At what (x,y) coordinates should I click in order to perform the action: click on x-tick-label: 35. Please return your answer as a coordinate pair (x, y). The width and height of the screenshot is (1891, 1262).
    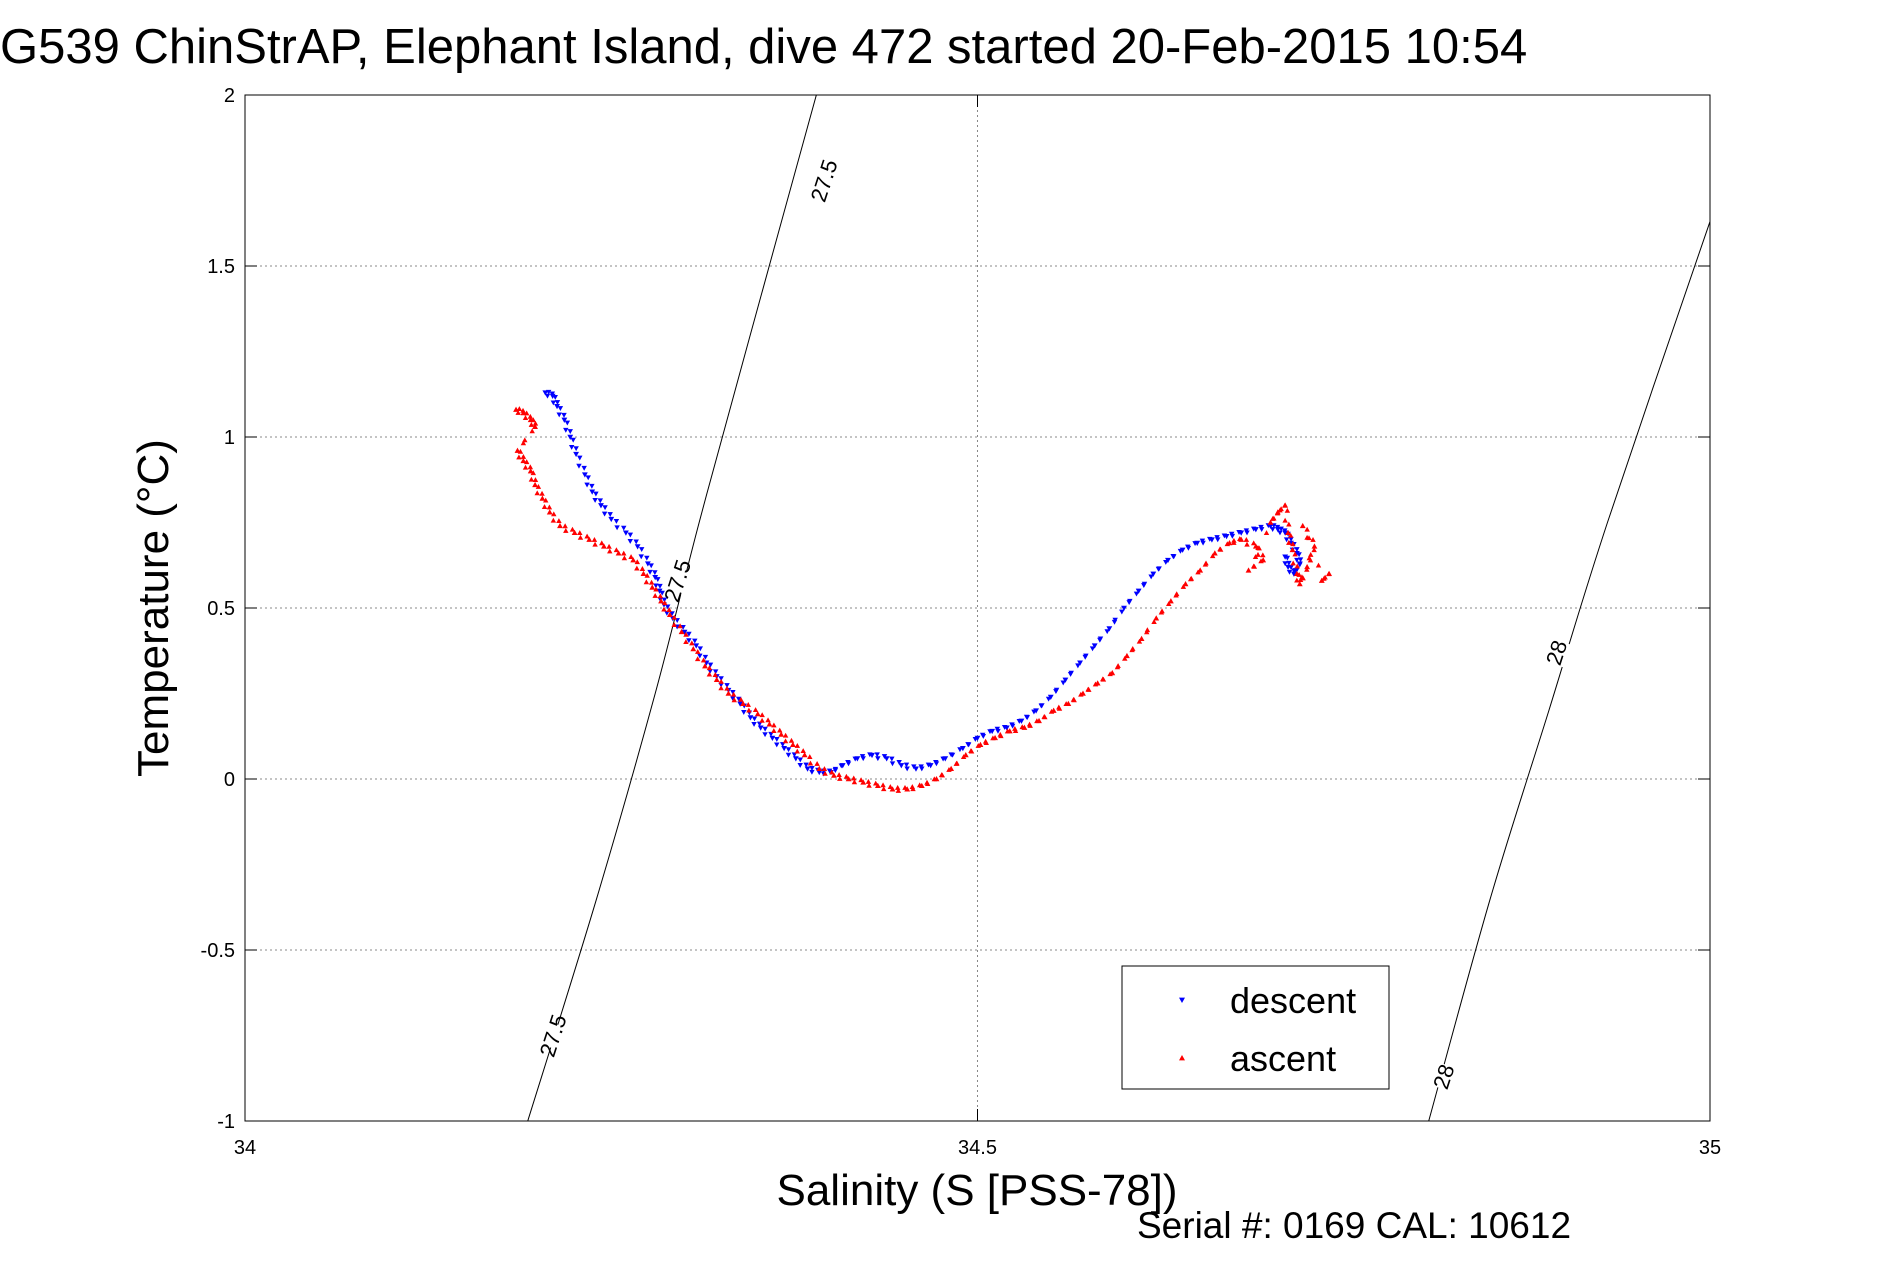
    Looking at the image, I should click on (1710, 1148).